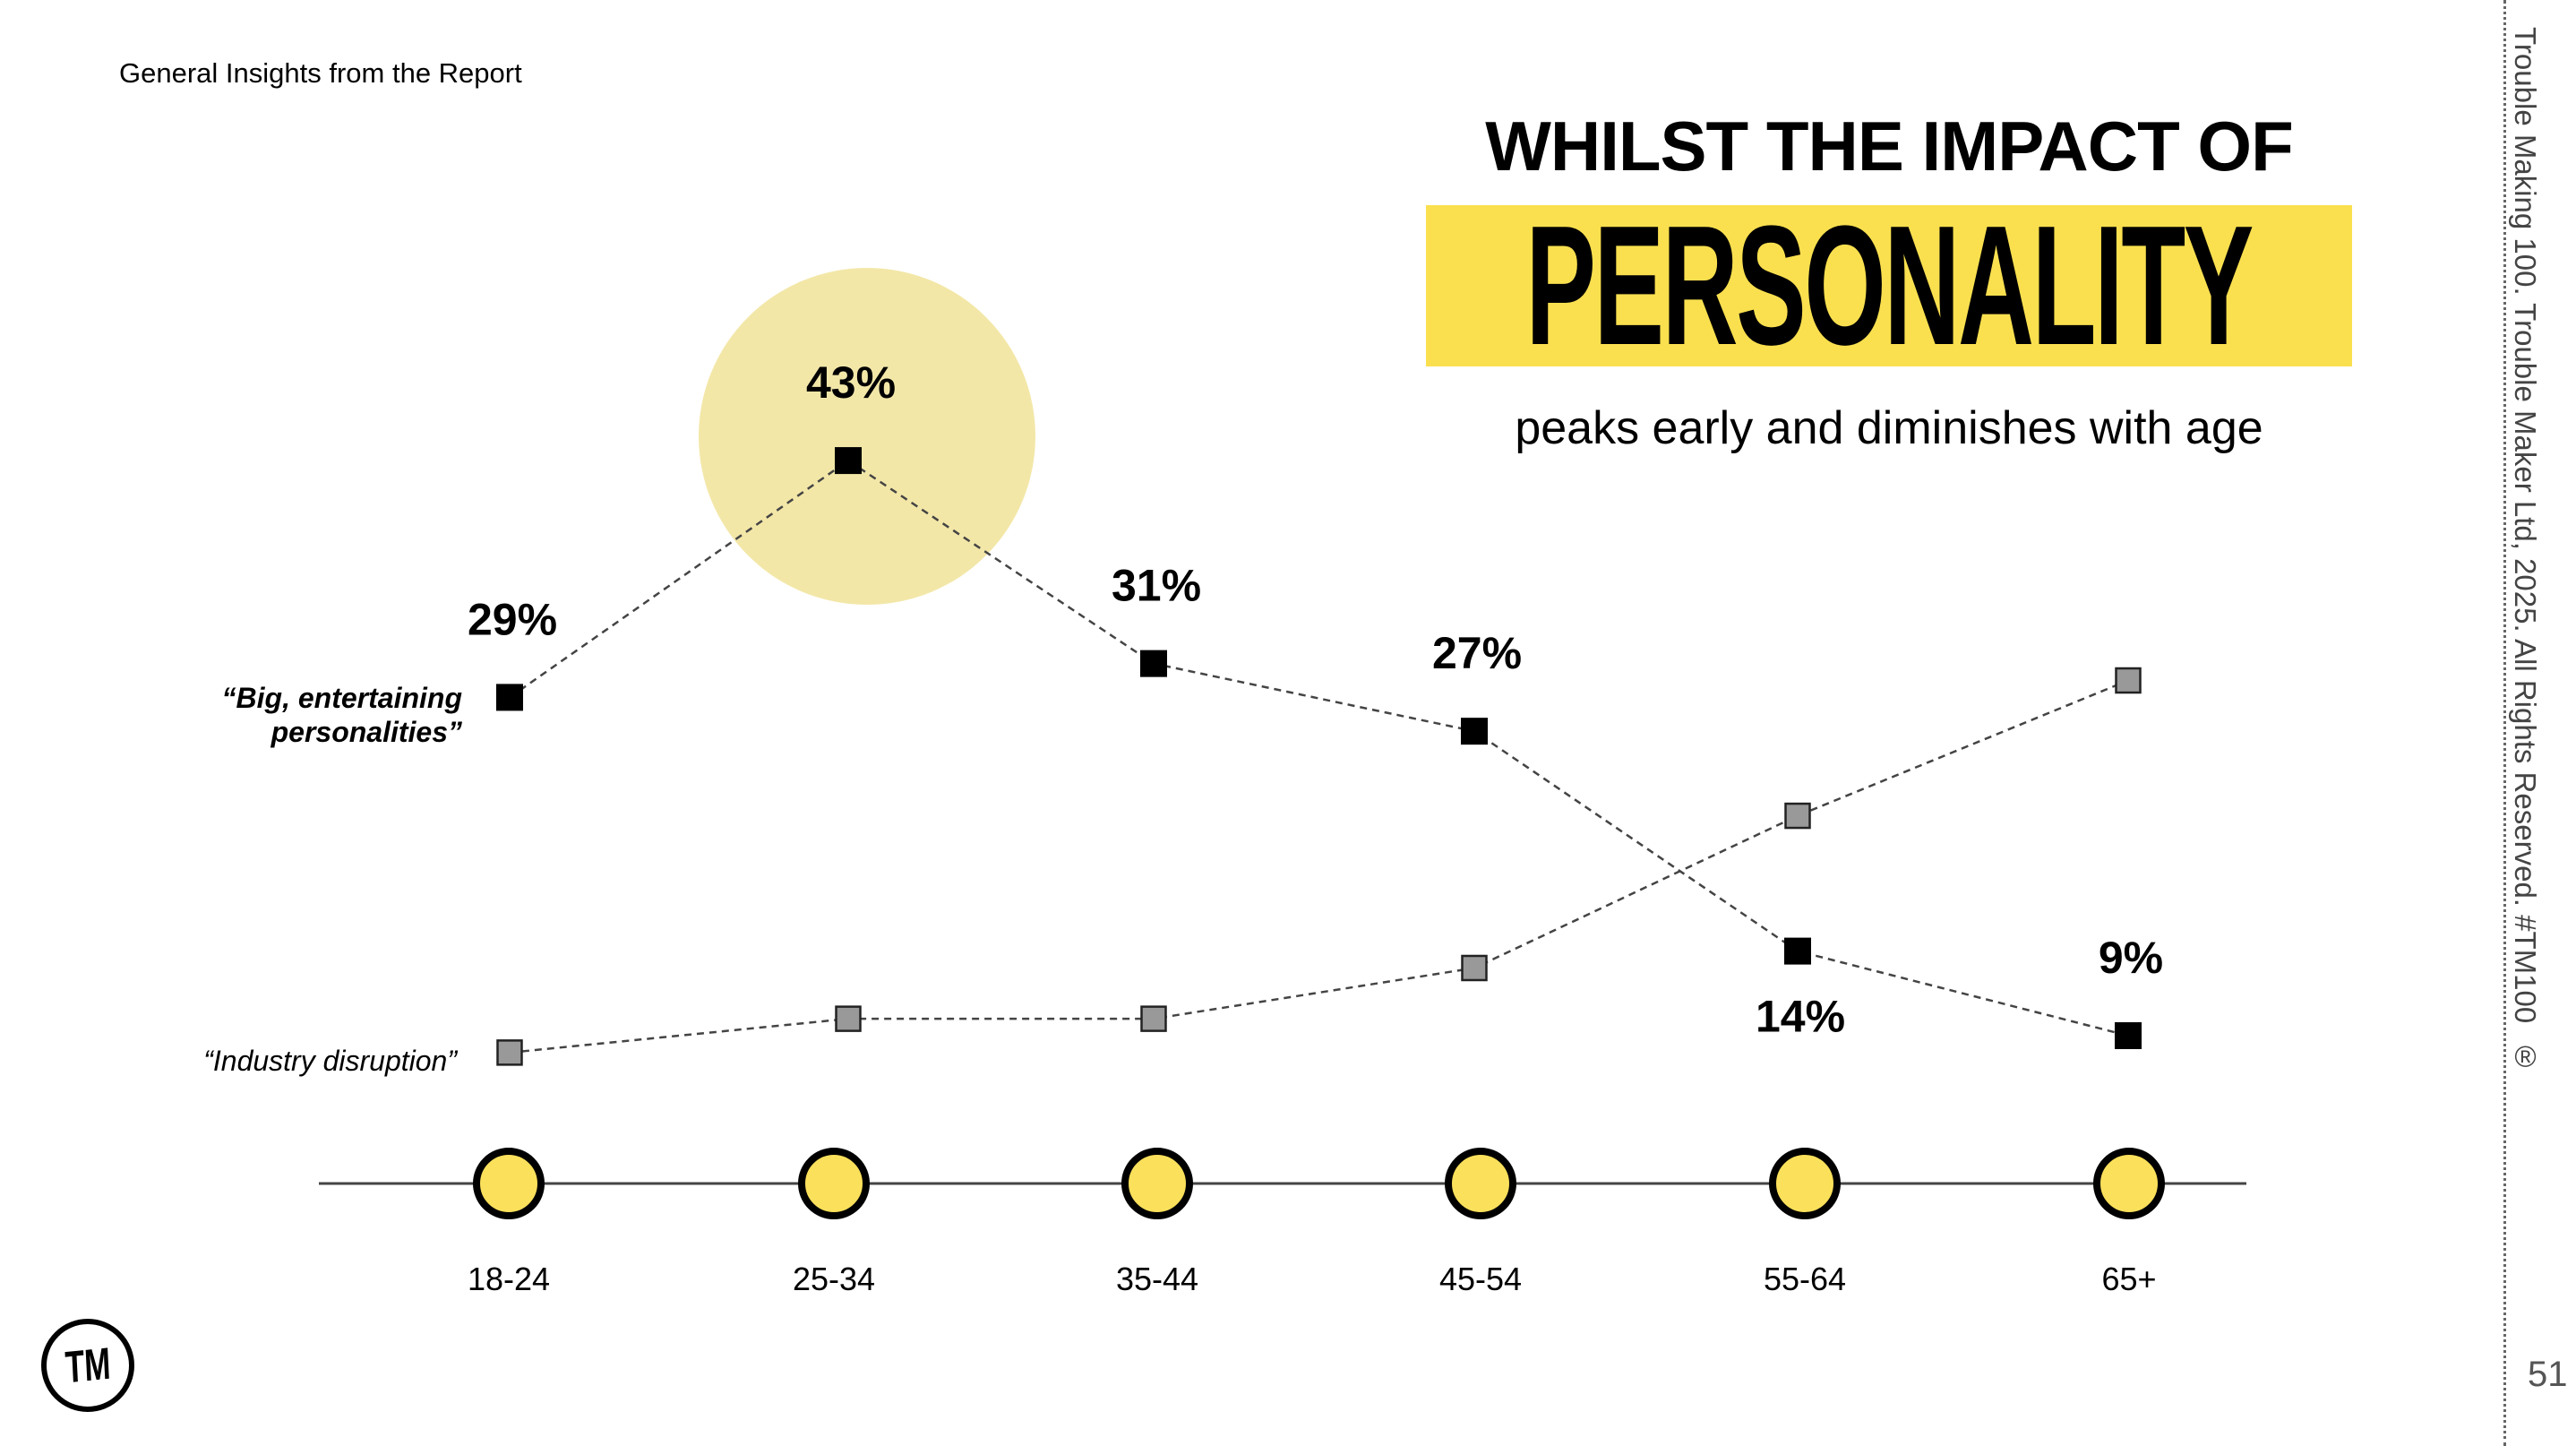 The width and height of the screenshot is (2576, 1446). I want to click on data-label: 43%, so click(851, 383).